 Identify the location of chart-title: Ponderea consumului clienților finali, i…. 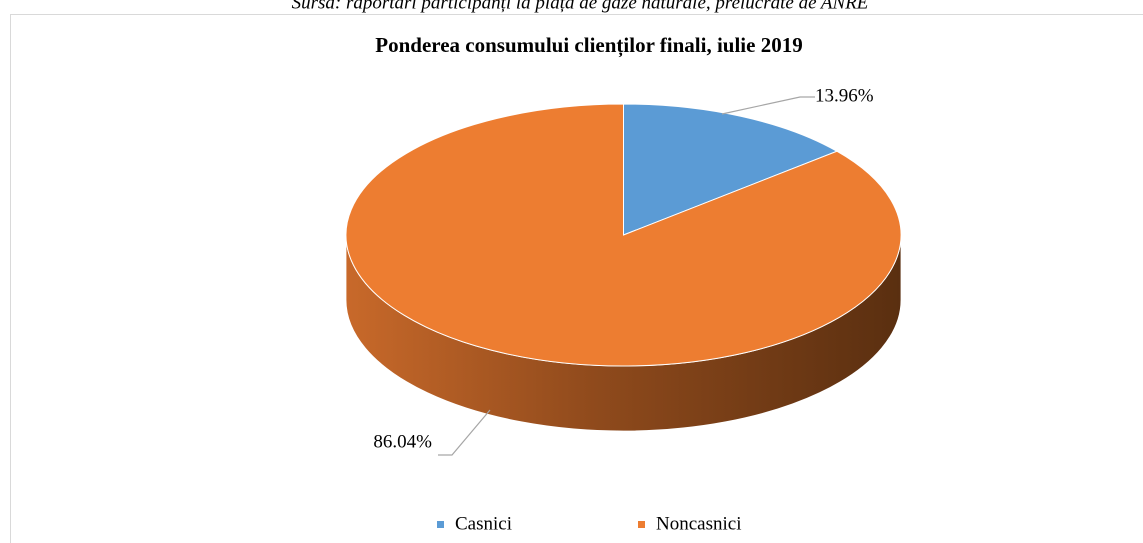
(588, 45).